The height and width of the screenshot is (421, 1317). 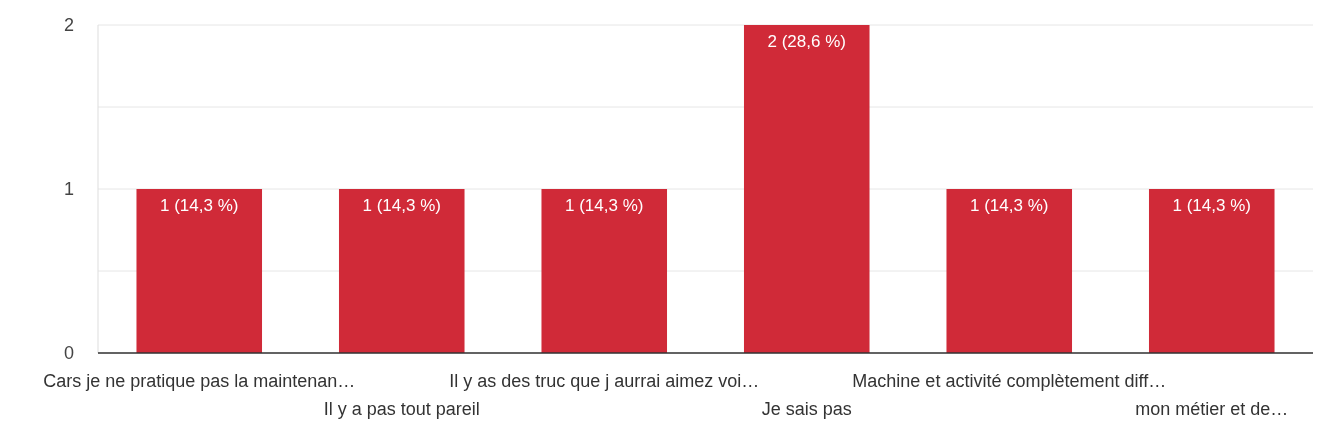 What do you see at coordinates (68, 189) in the screenshot?
I see `y-tick-label: 1` at bounding box center [68, 189].